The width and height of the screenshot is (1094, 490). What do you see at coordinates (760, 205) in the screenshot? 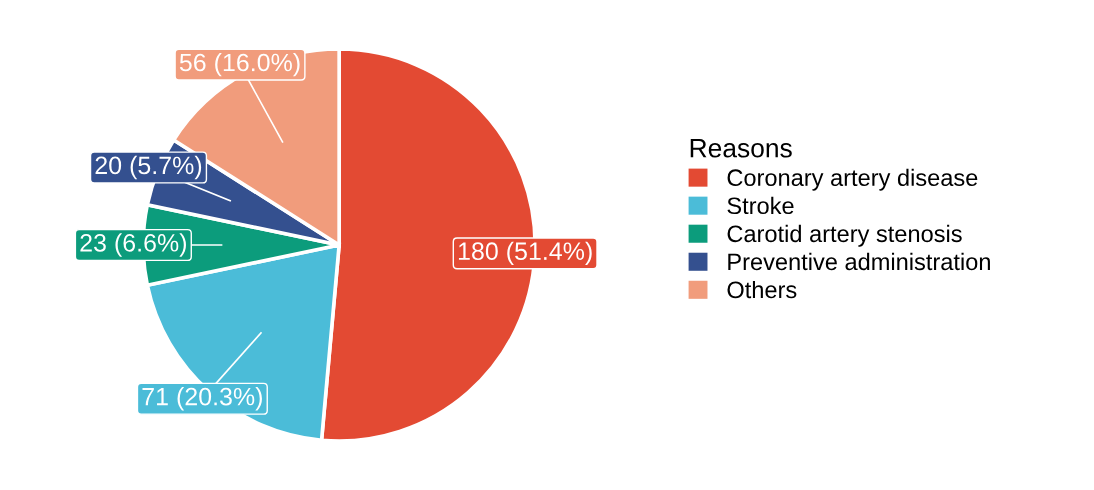
I see `legend-label: Stroke` at bounding box center [760, 205].